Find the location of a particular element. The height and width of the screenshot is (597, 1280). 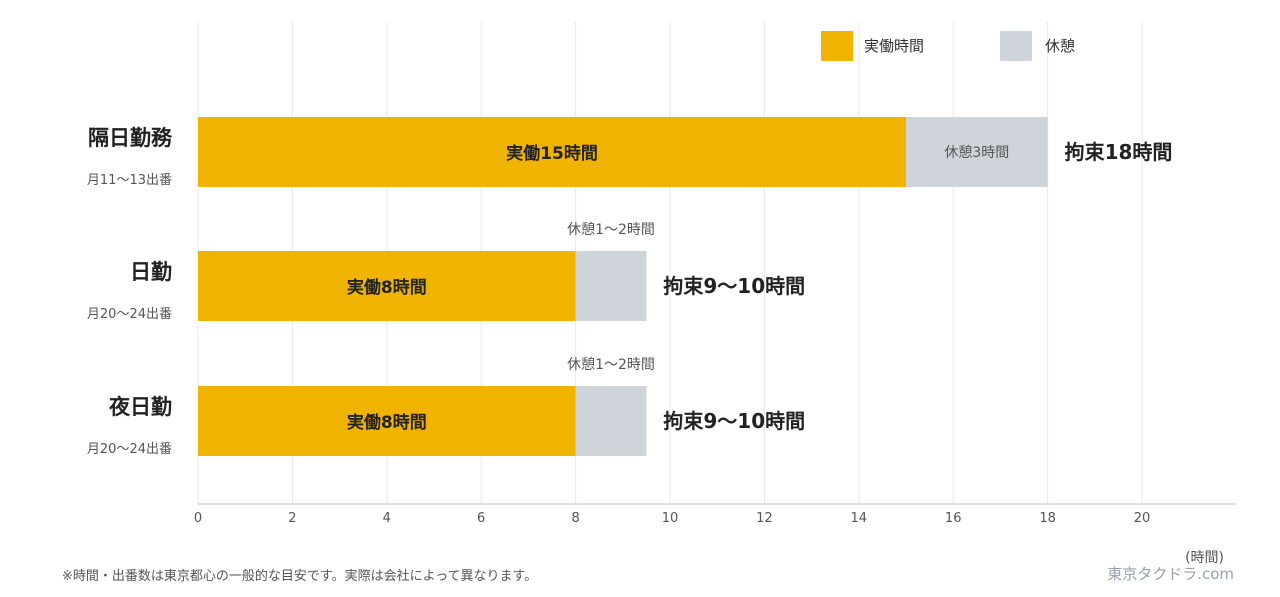

x-tick-label: 6 is located at coordinates (481, 518).